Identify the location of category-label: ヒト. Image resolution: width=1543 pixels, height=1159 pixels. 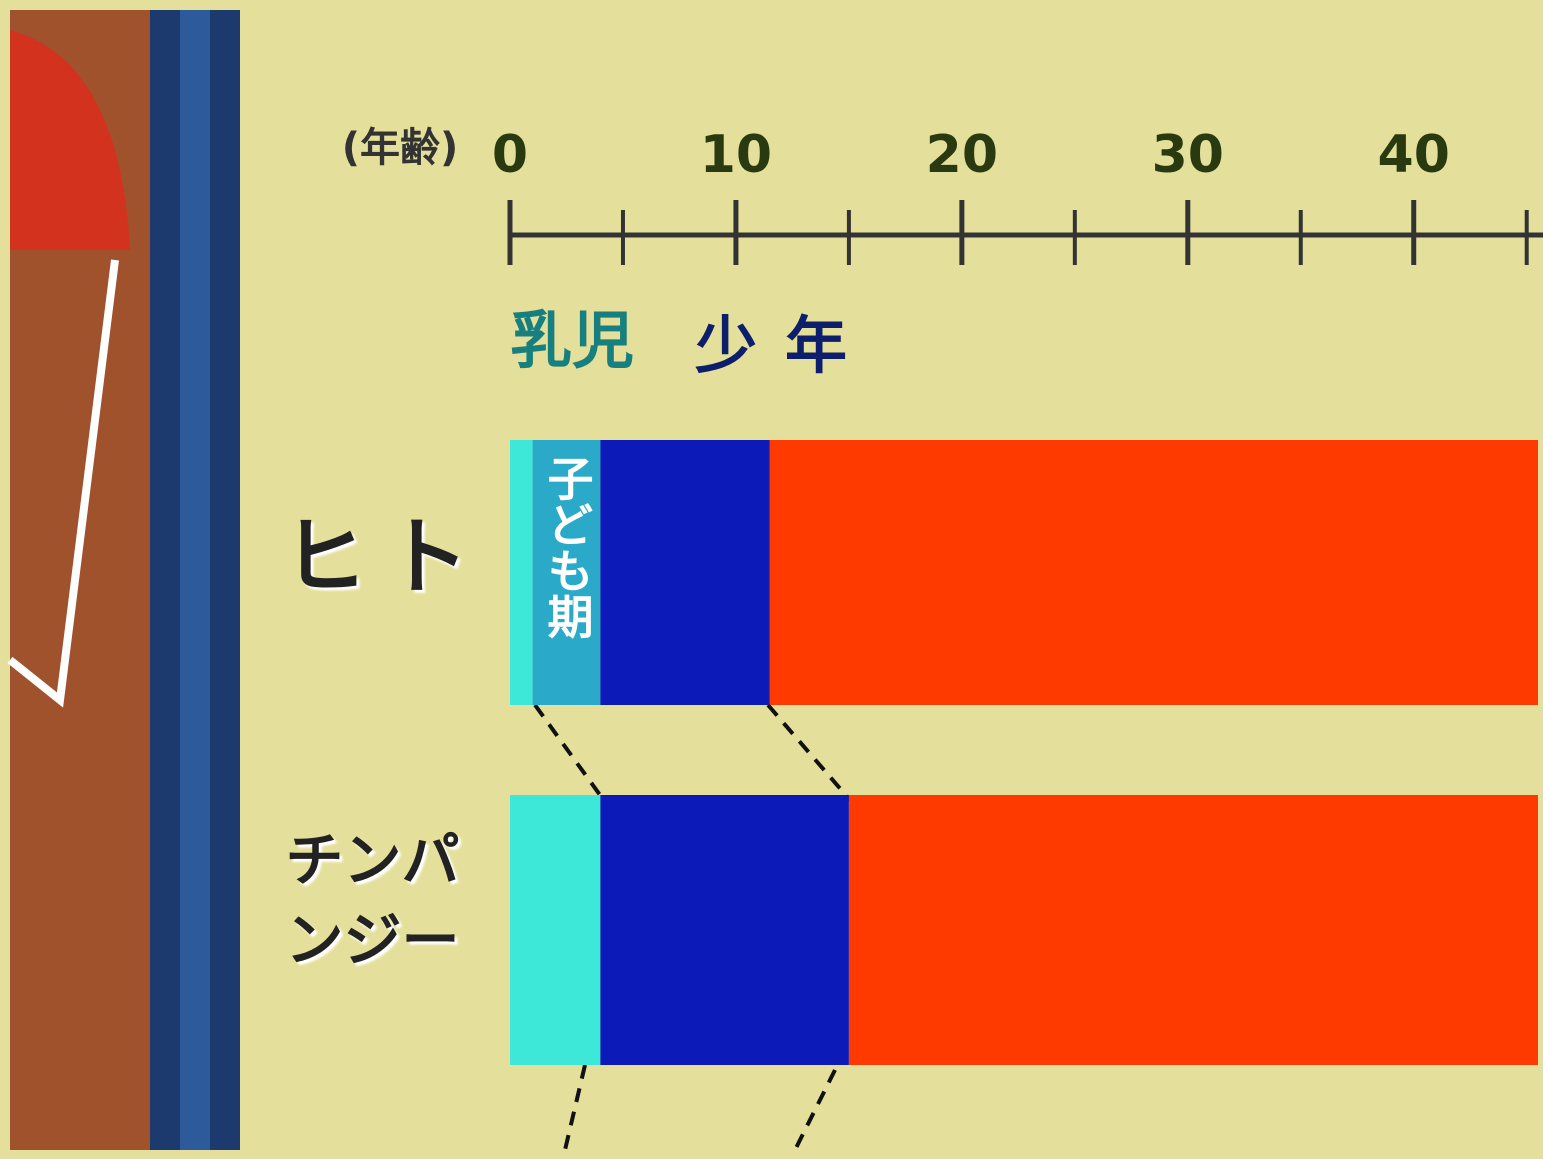
(384, 557).